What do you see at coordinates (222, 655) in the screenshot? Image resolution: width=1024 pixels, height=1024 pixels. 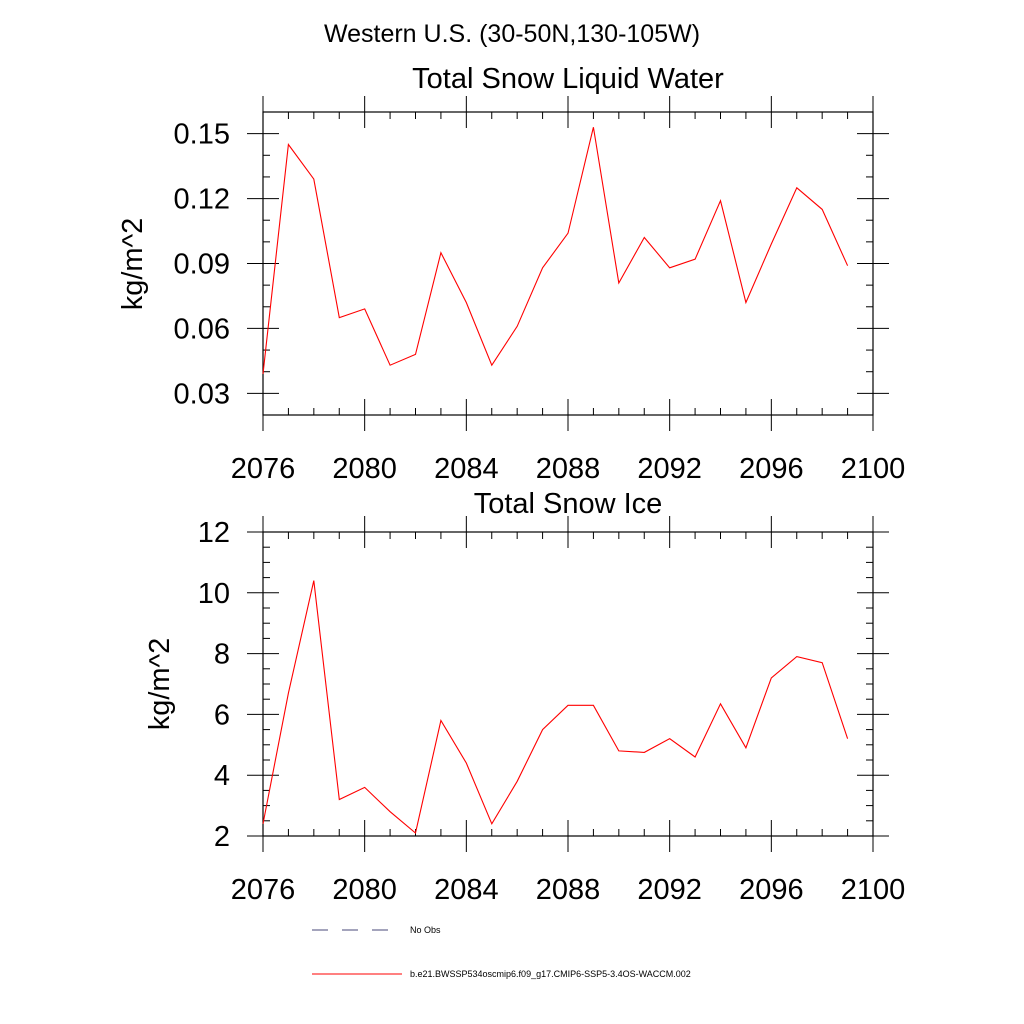 I see `y-tick-label: 8` at bounding box center [222, 655].